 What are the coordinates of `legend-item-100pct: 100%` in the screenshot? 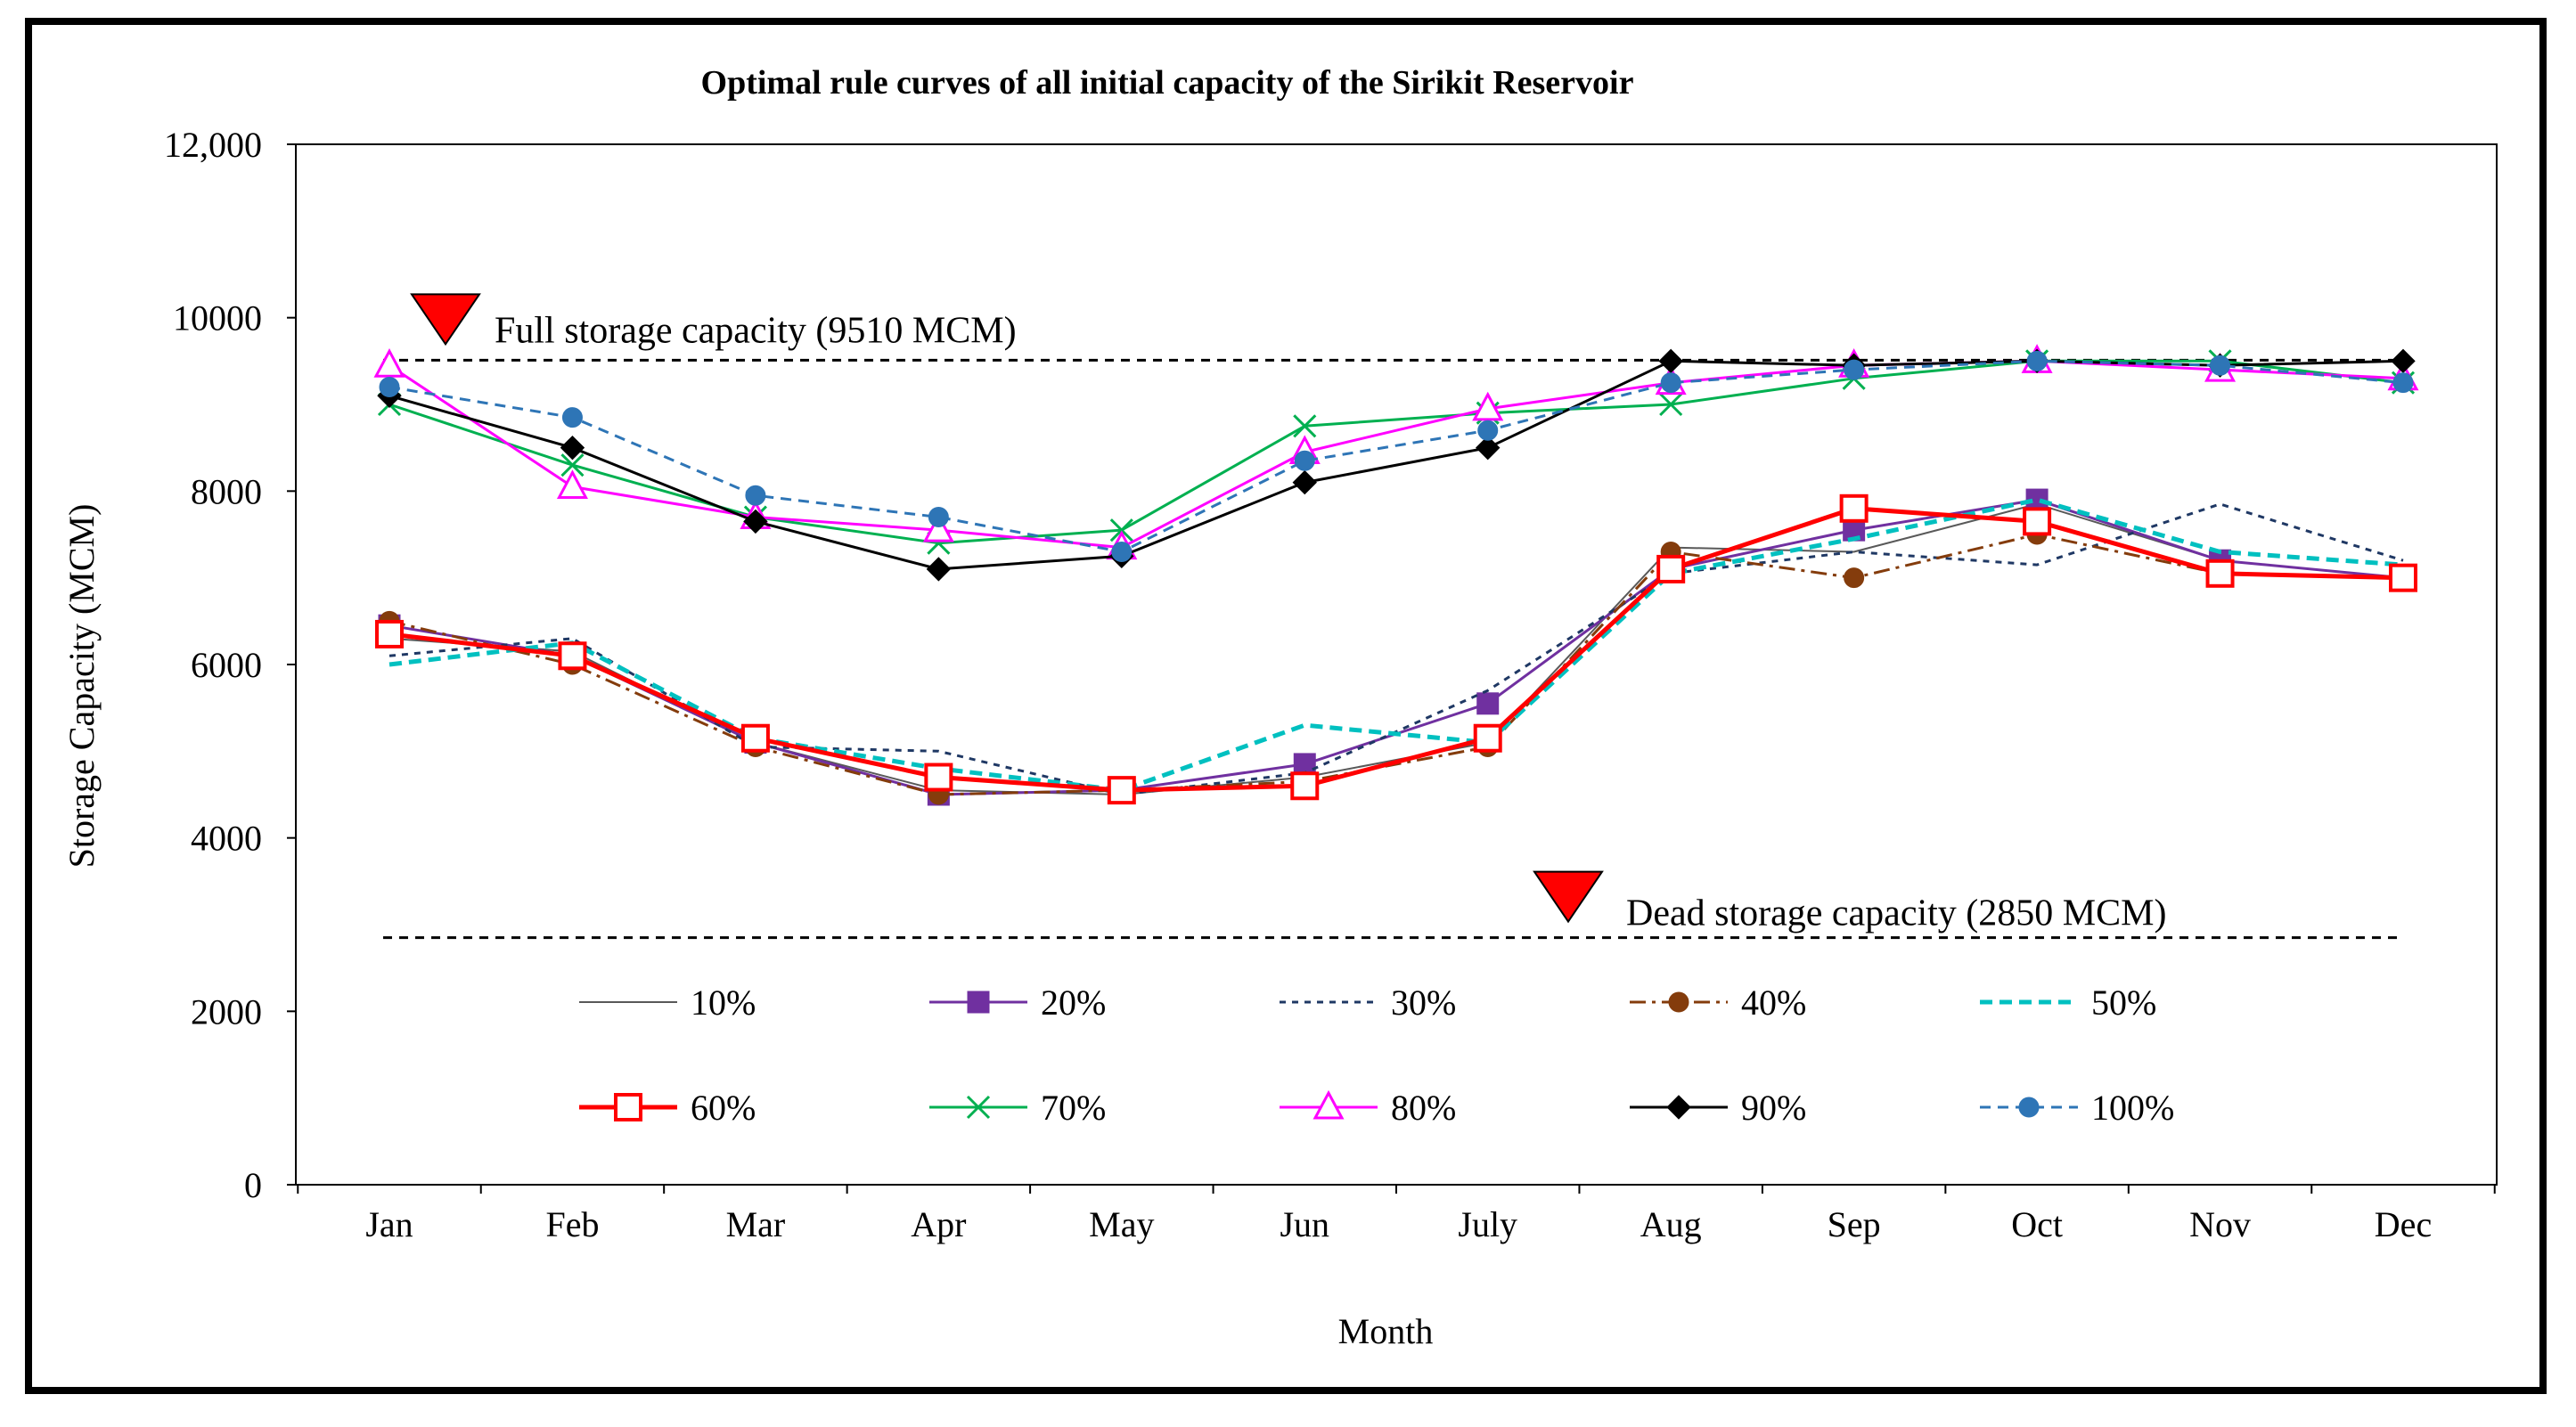 It's located at (2077, 1108).